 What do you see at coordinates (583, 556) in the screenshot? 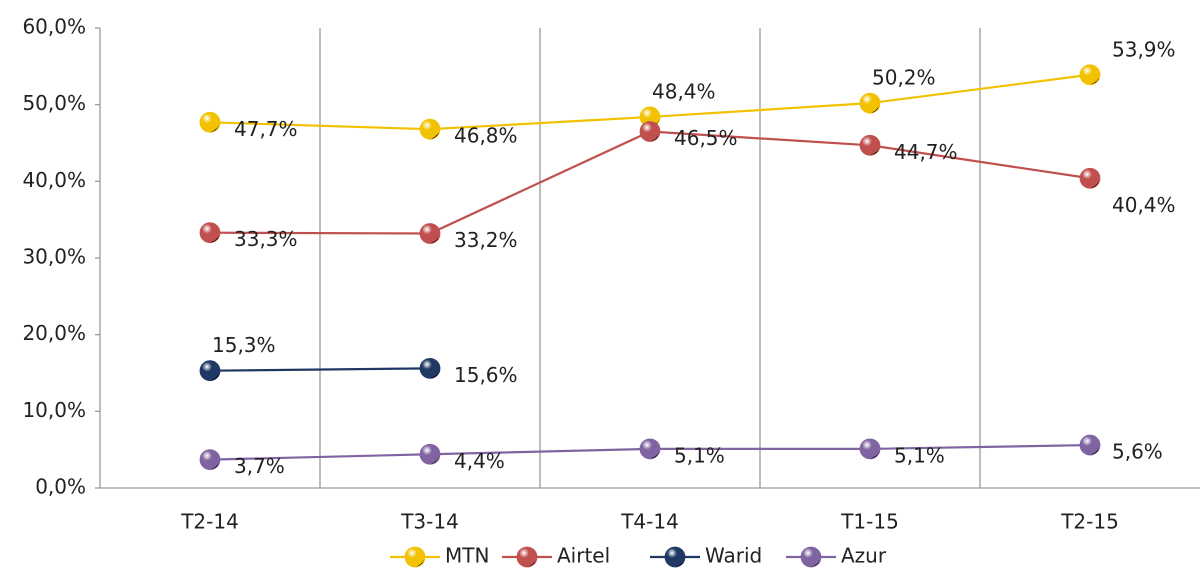
I see `legend-label: Airtel` at bounding box center [583, 556].